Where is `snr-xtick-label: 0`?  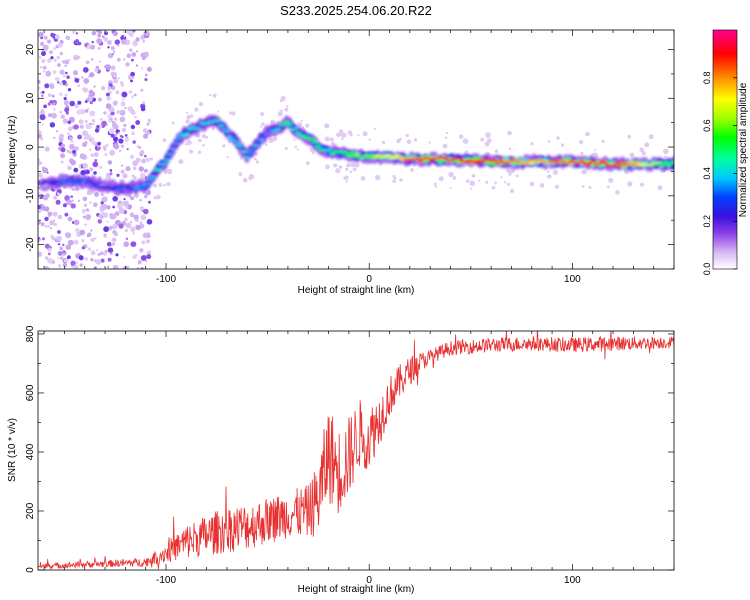 snr-xtick-label: 0 is located at coordinates (369, 580).